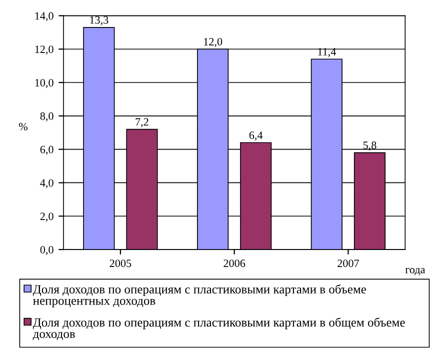 The height and width of the screenshot is (349, 438). I want to click on data-label: 7,2, so click(142, 123).